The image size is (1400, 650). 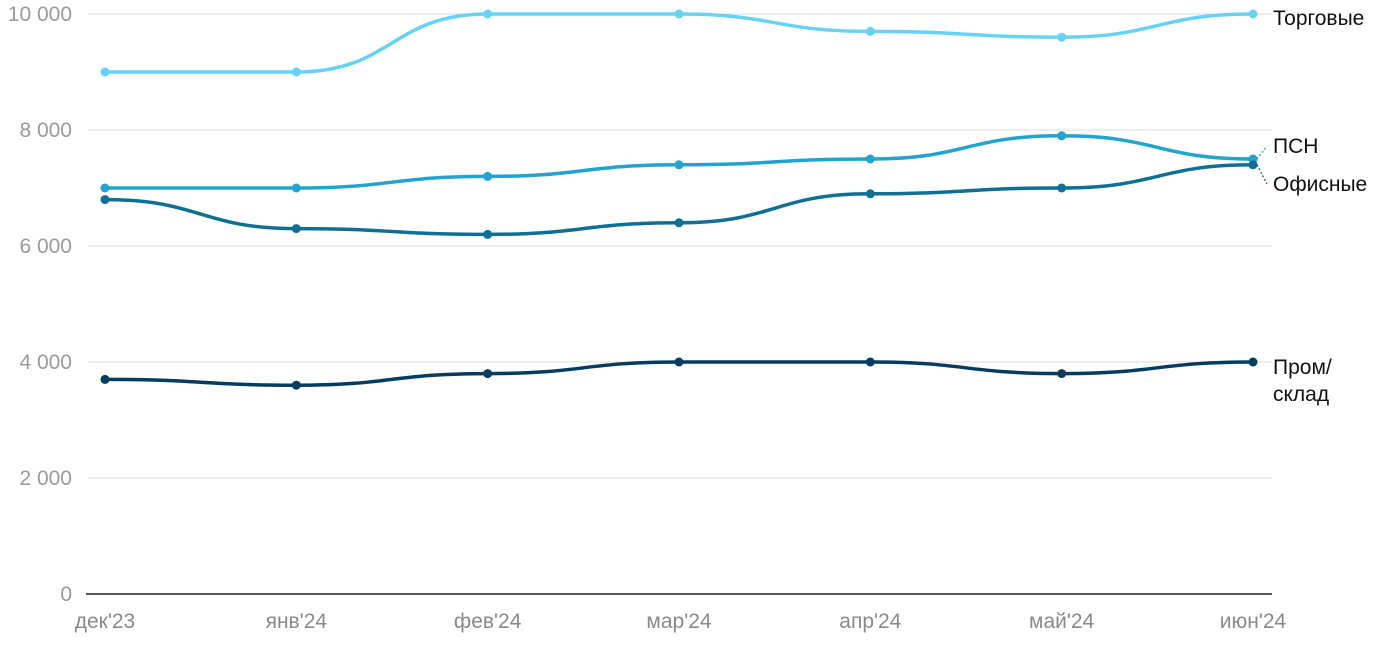 I want to click on series-label: Торговые, so click(x=1318, y=18).